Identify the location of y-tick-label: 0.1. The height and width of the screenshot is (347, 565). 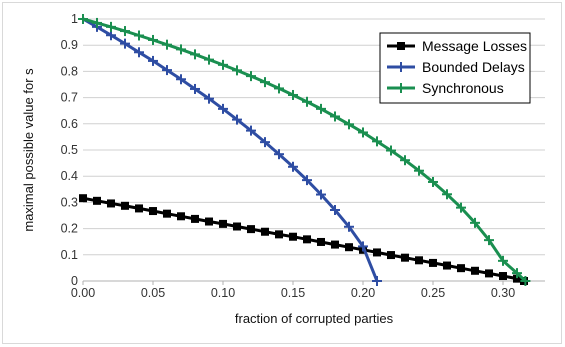
(69, 255).